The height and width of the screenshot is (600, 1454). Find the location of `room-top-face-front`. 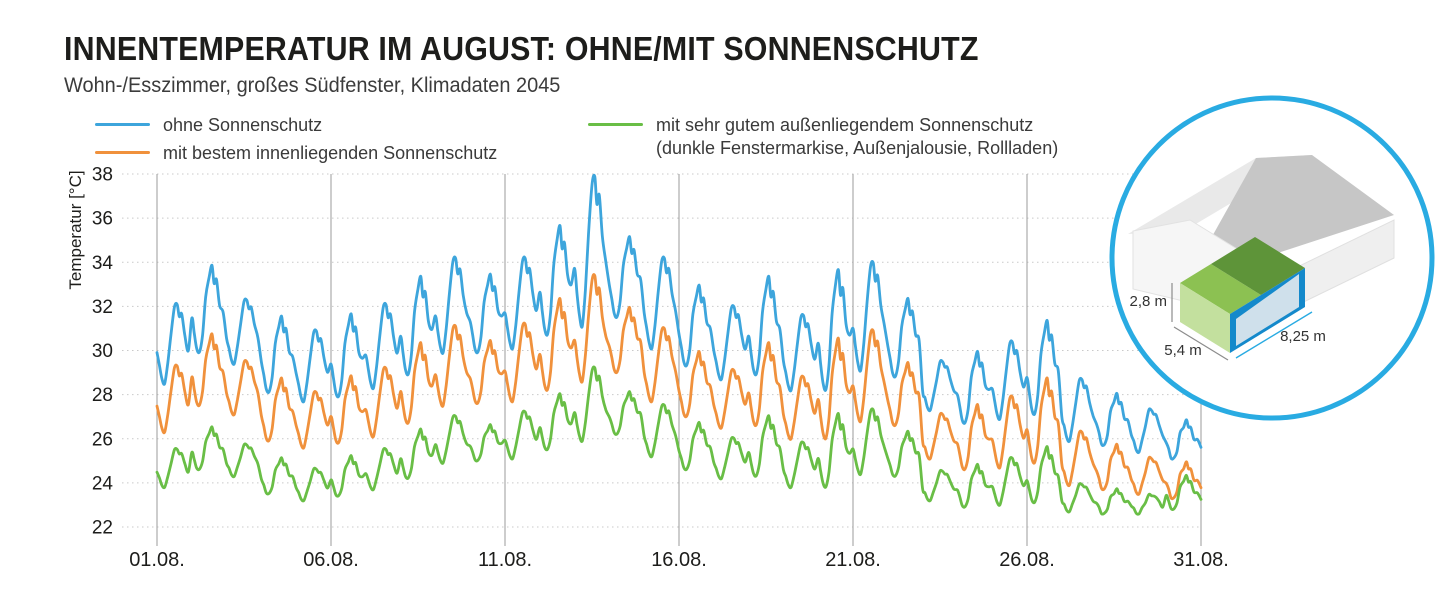

room-top-face-front is located at coordinates (1220, 289).